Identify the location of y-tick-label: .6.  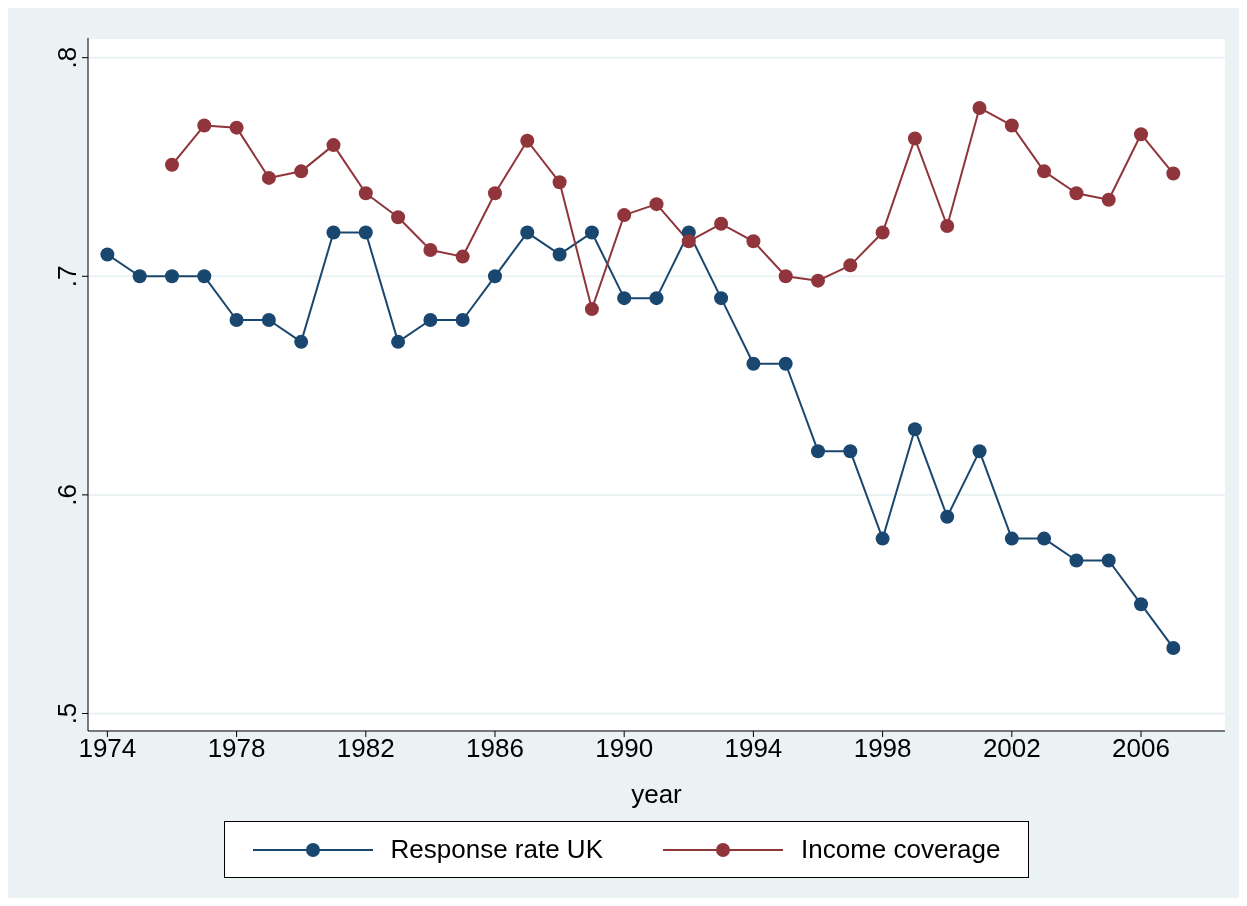
(67, 495).